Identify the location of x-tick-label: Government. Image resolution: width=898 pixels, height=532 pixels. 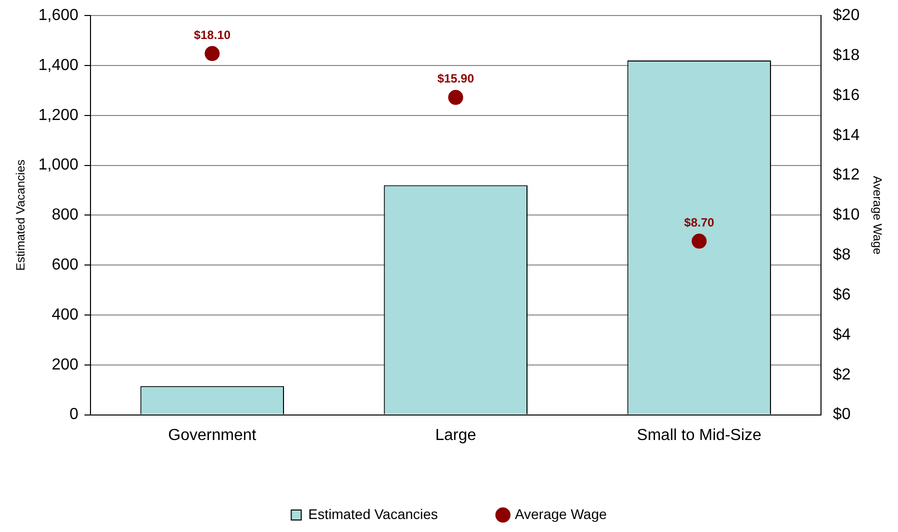
(212, 435).